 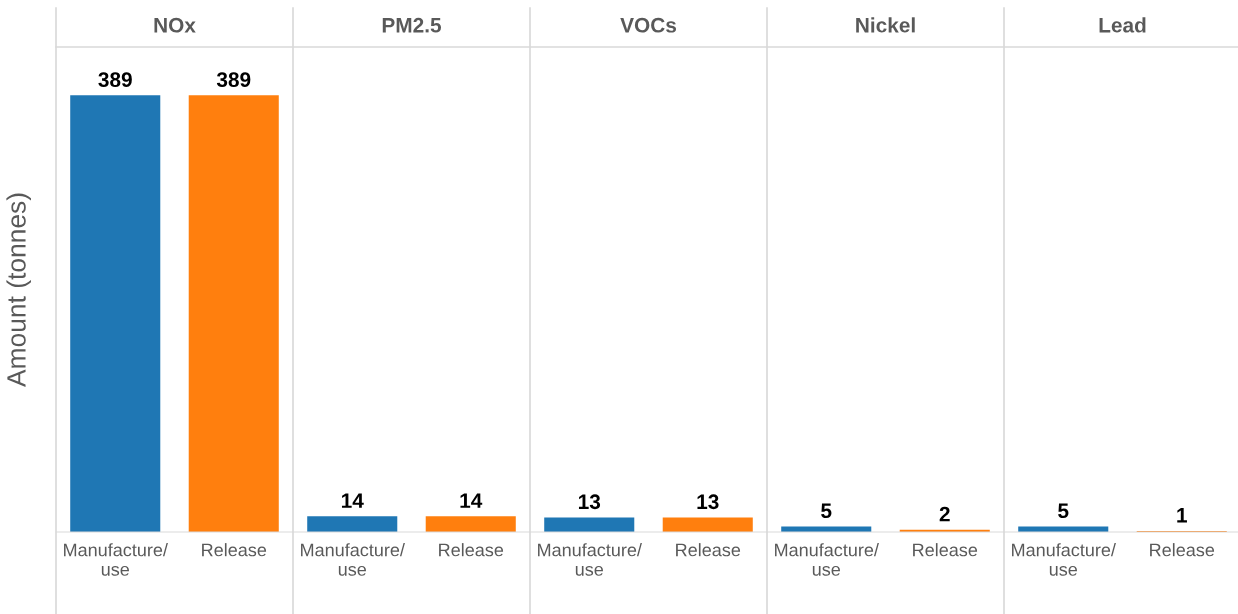 I want to click on chart-title: VOCs, so click(x=648, y=25).